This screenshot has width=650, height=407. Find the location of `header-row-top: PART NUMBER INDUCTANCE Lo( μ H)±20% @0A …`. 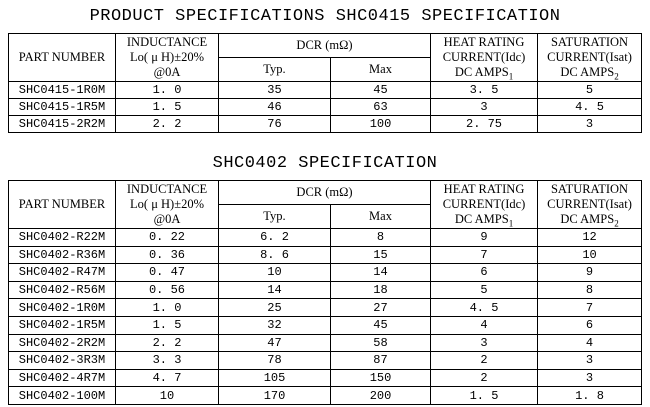

header-row-top: PART NUMBER INDUCTANCE Lo( μ H)±20% @0A … is located at coordinates (325, 57).